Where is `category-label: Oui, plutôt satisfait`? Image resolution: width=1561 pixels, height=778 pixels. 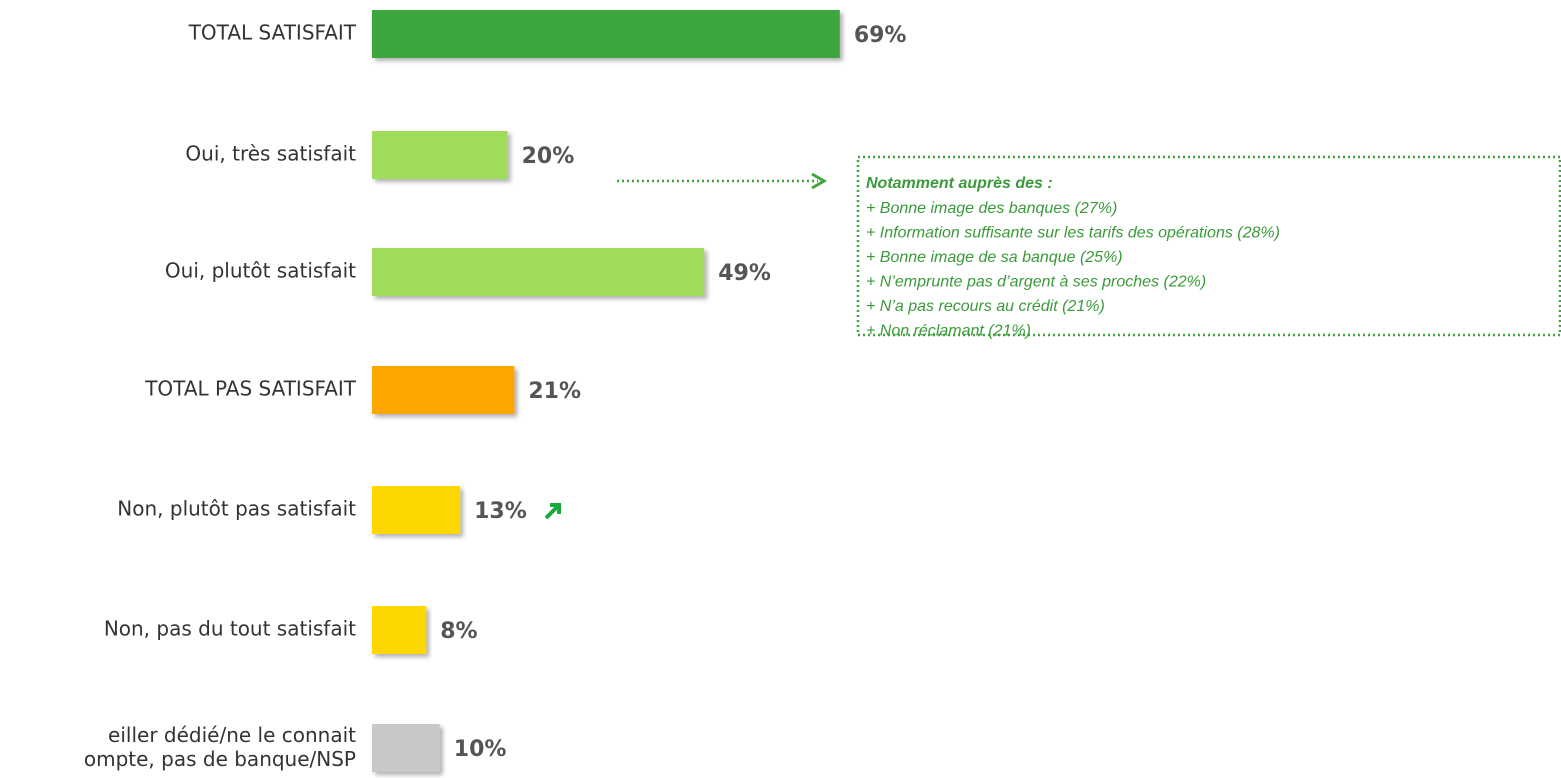 category-label: Oui, plutôt satisfait is located at coordinates (260, 271).